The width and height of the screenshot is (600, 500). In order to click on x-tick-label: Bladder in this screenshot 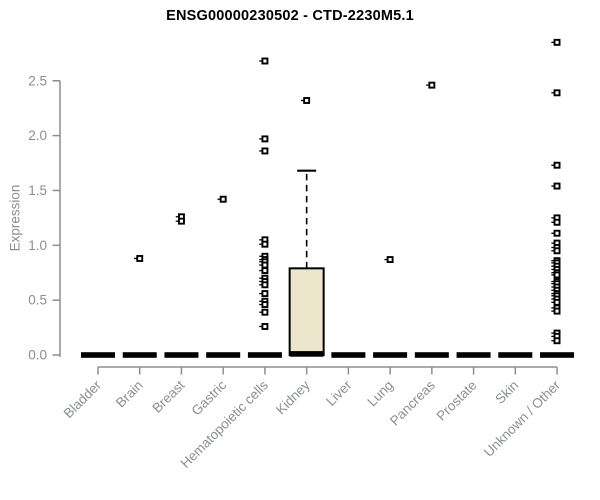, I will do `click(83, 399)`.